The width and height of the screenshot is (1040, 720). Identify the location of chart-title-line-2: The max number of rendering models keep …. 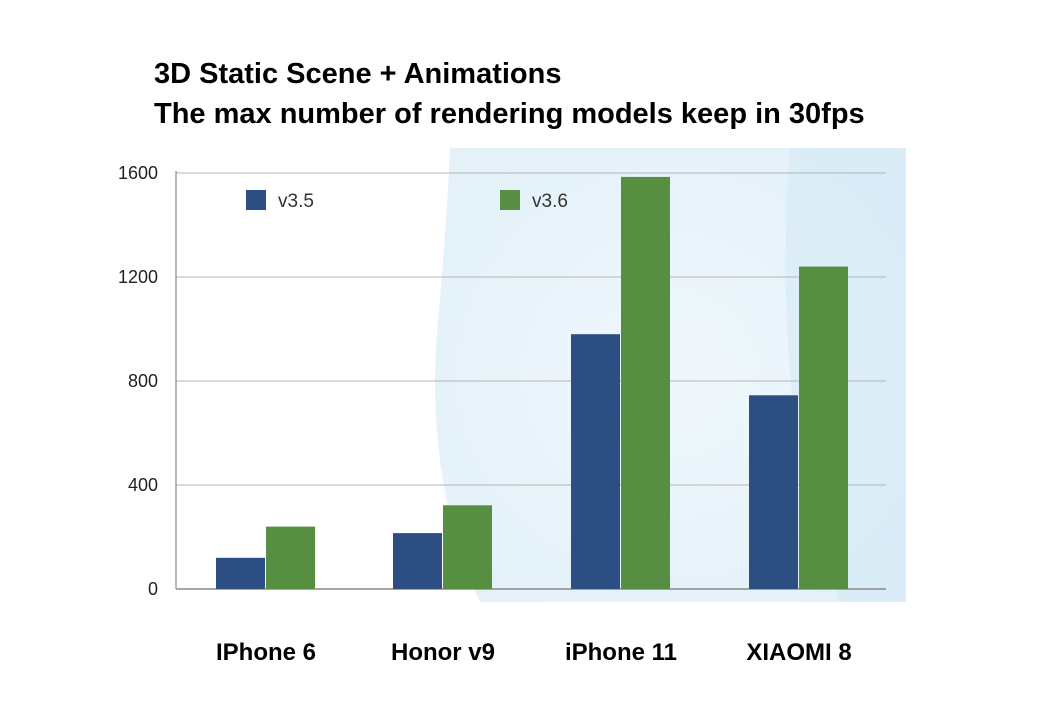
(509, 114).